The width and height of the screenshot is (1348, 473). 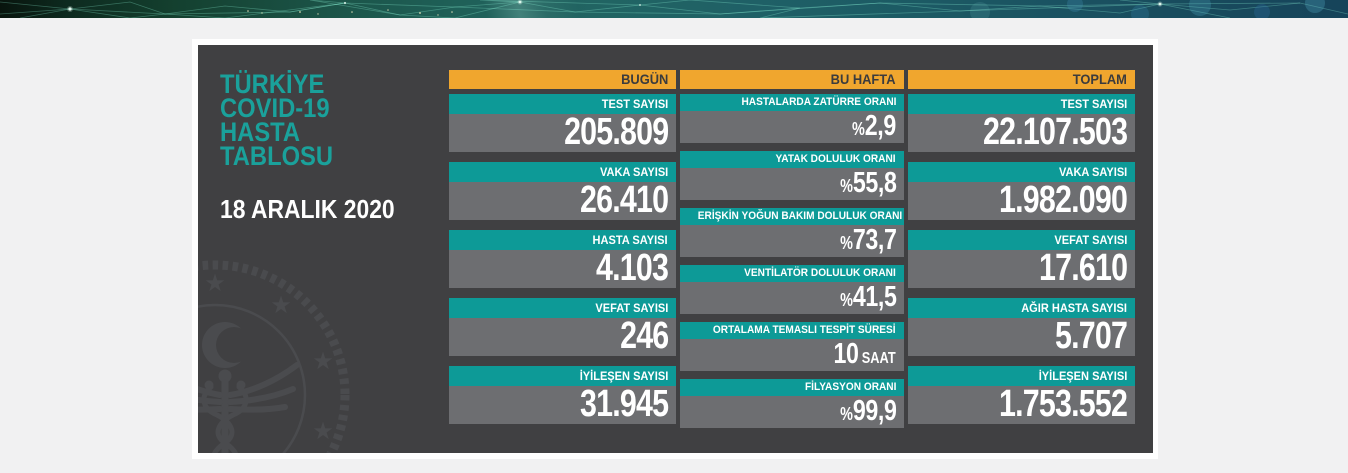 I want to click on stat-value: %41,5, so click(x=792, y=298).